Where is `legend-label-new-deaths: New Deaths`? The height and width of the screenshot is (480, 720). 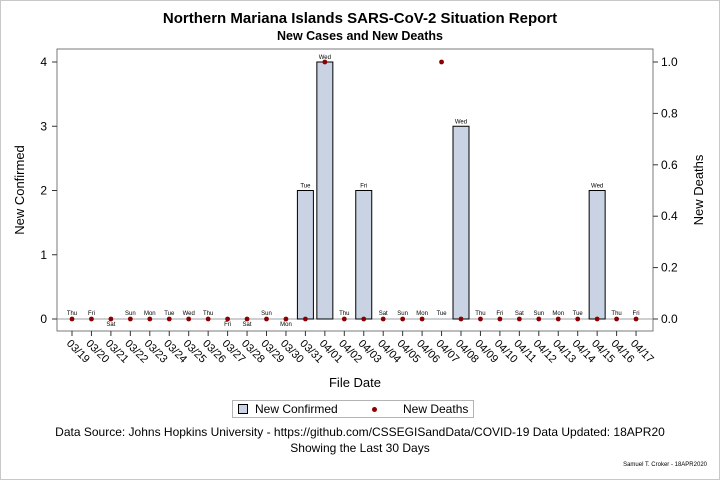 legend-label-new-deaths: New Deaths is located at coordinates (436, 409).